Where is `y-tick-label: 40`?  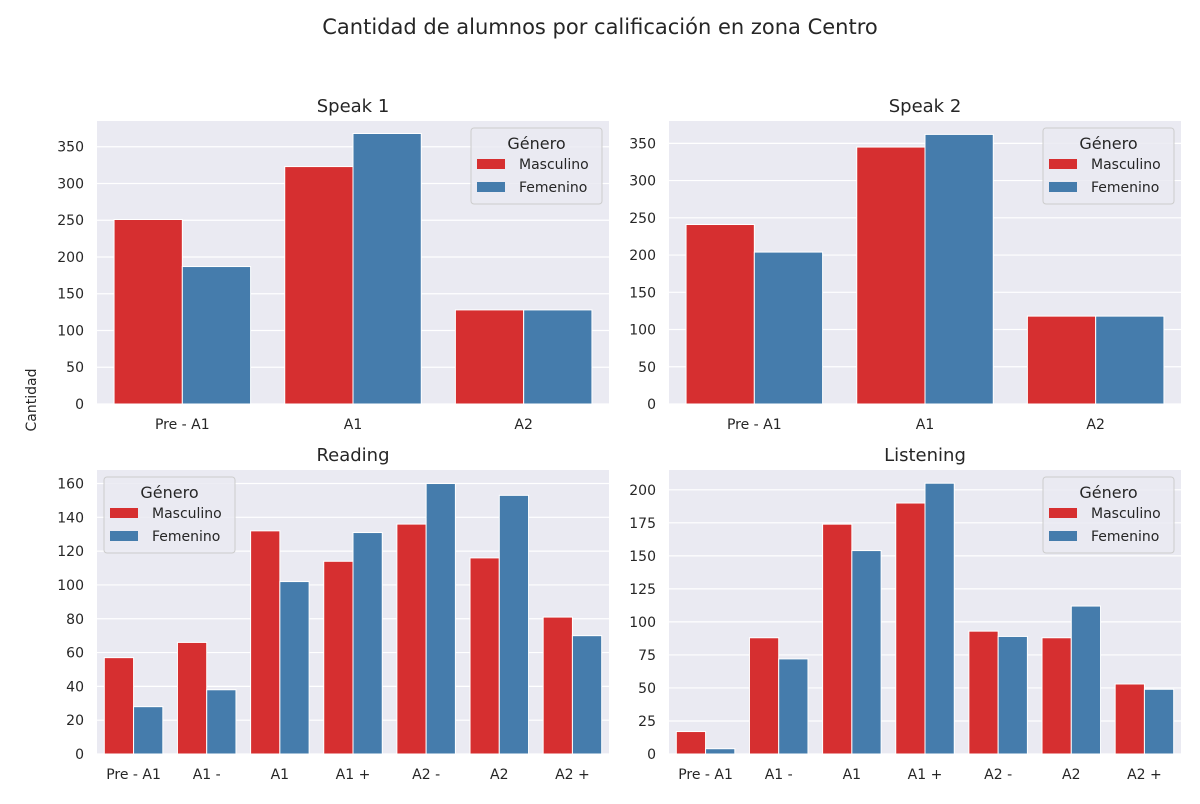
y-tick-label: 40 is located at coordinates (75, 687).